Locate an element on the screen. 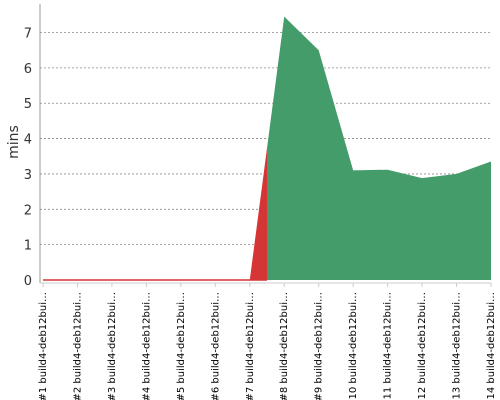 The width and height of the screenshot is (500, 400). y-tick-label: 3 is located at coordinates (28, 175).